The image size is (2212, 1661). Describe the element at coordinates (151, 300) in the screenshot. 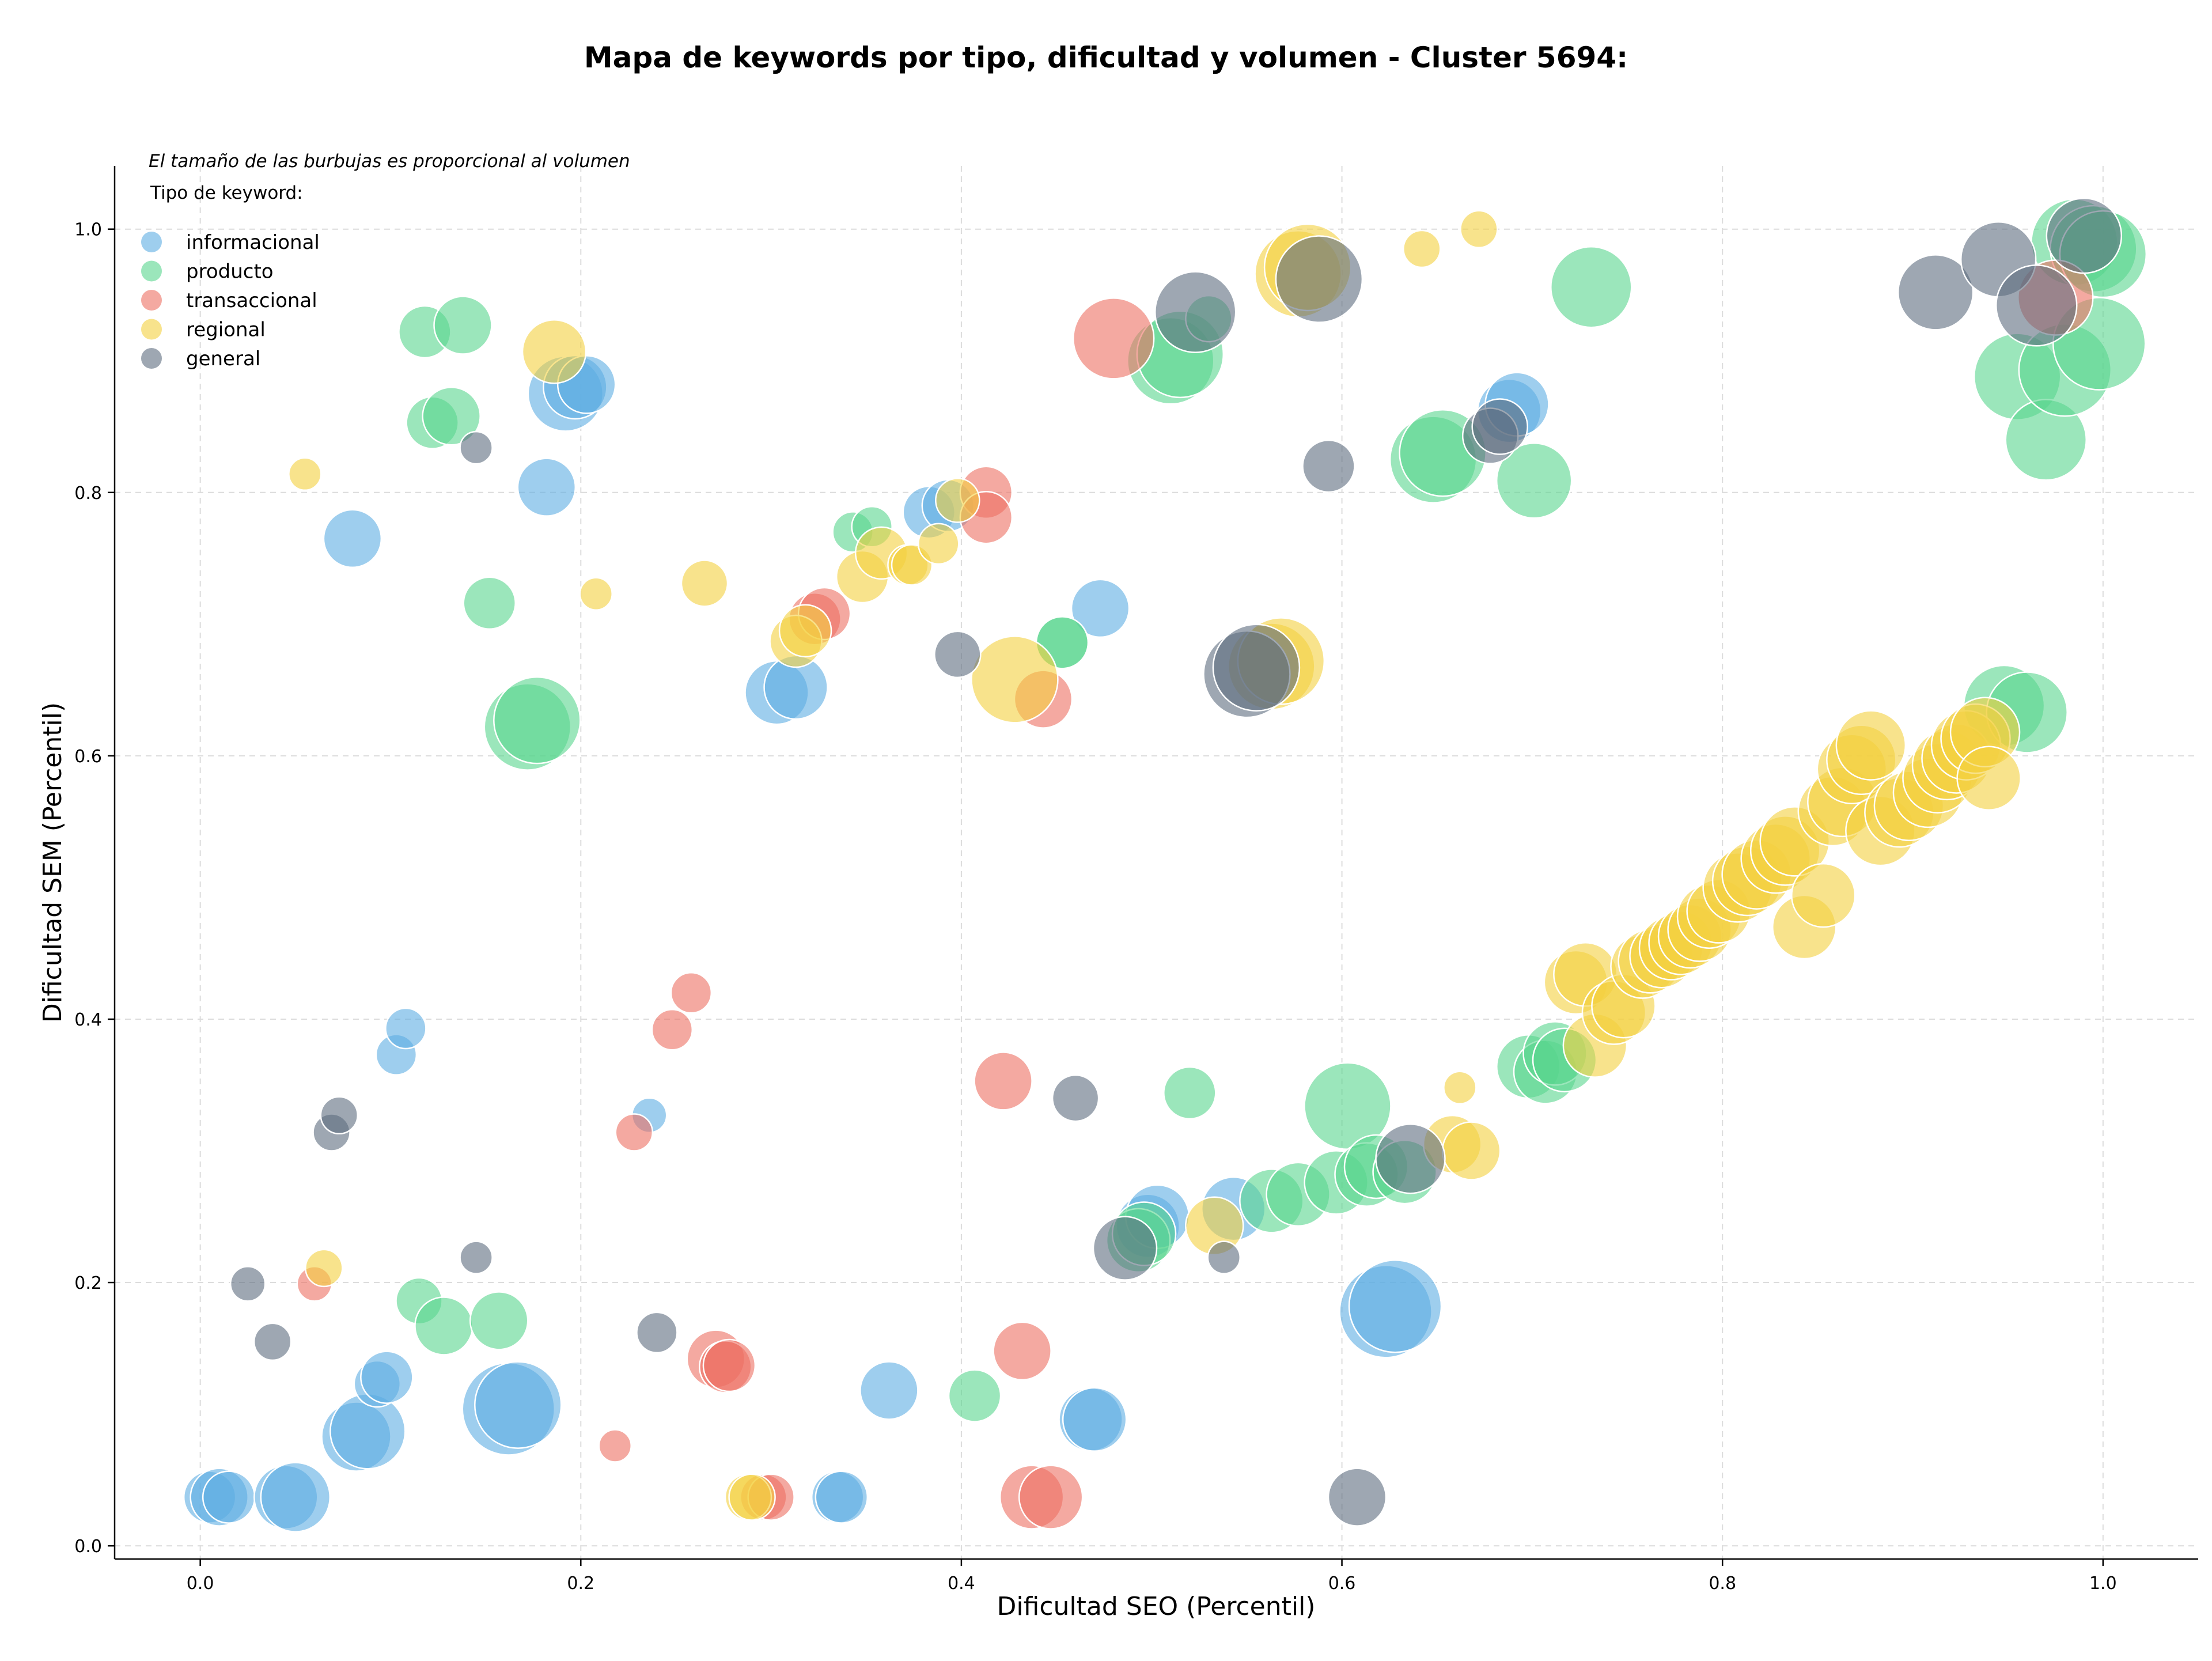

I see `legend-marker-transaccional` at that location.